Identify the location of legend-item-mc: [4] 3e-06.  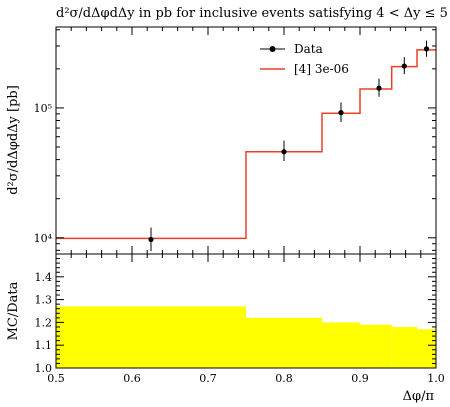
(304, 69).